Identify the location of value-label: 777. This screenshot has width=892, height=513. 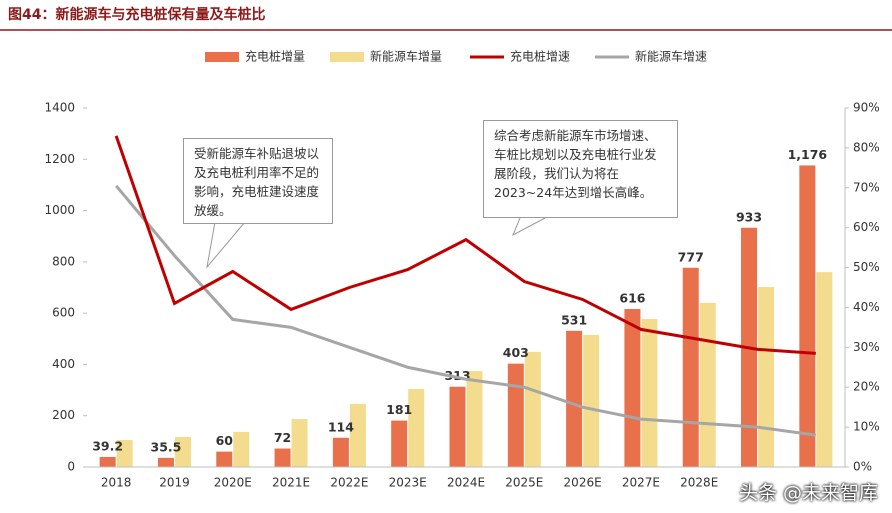
(691, 256).